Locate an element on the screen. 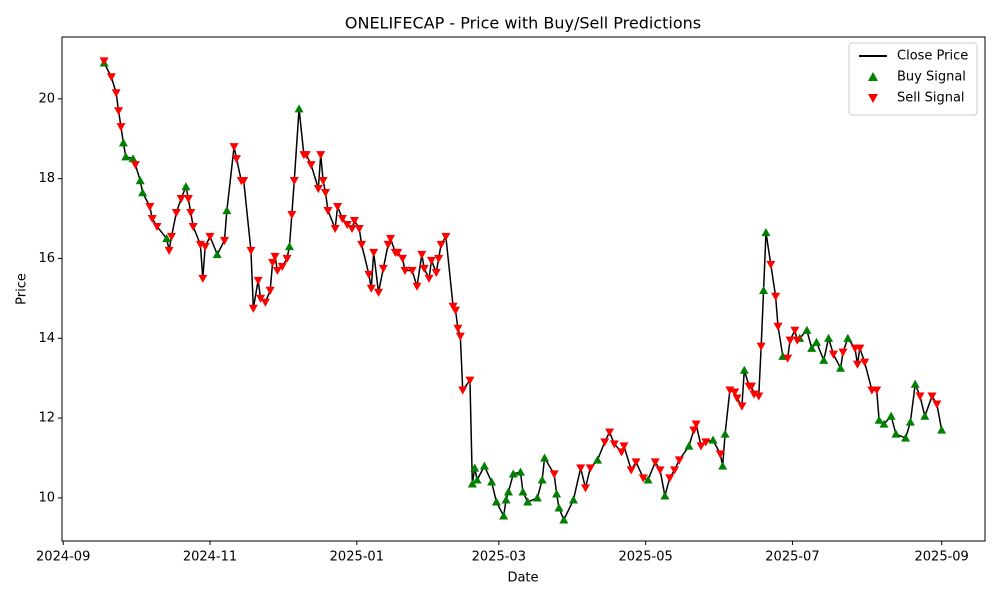 This screenshot has width=1000, height=600. y-tick-label: 16 is located at coordinates (46, 258).